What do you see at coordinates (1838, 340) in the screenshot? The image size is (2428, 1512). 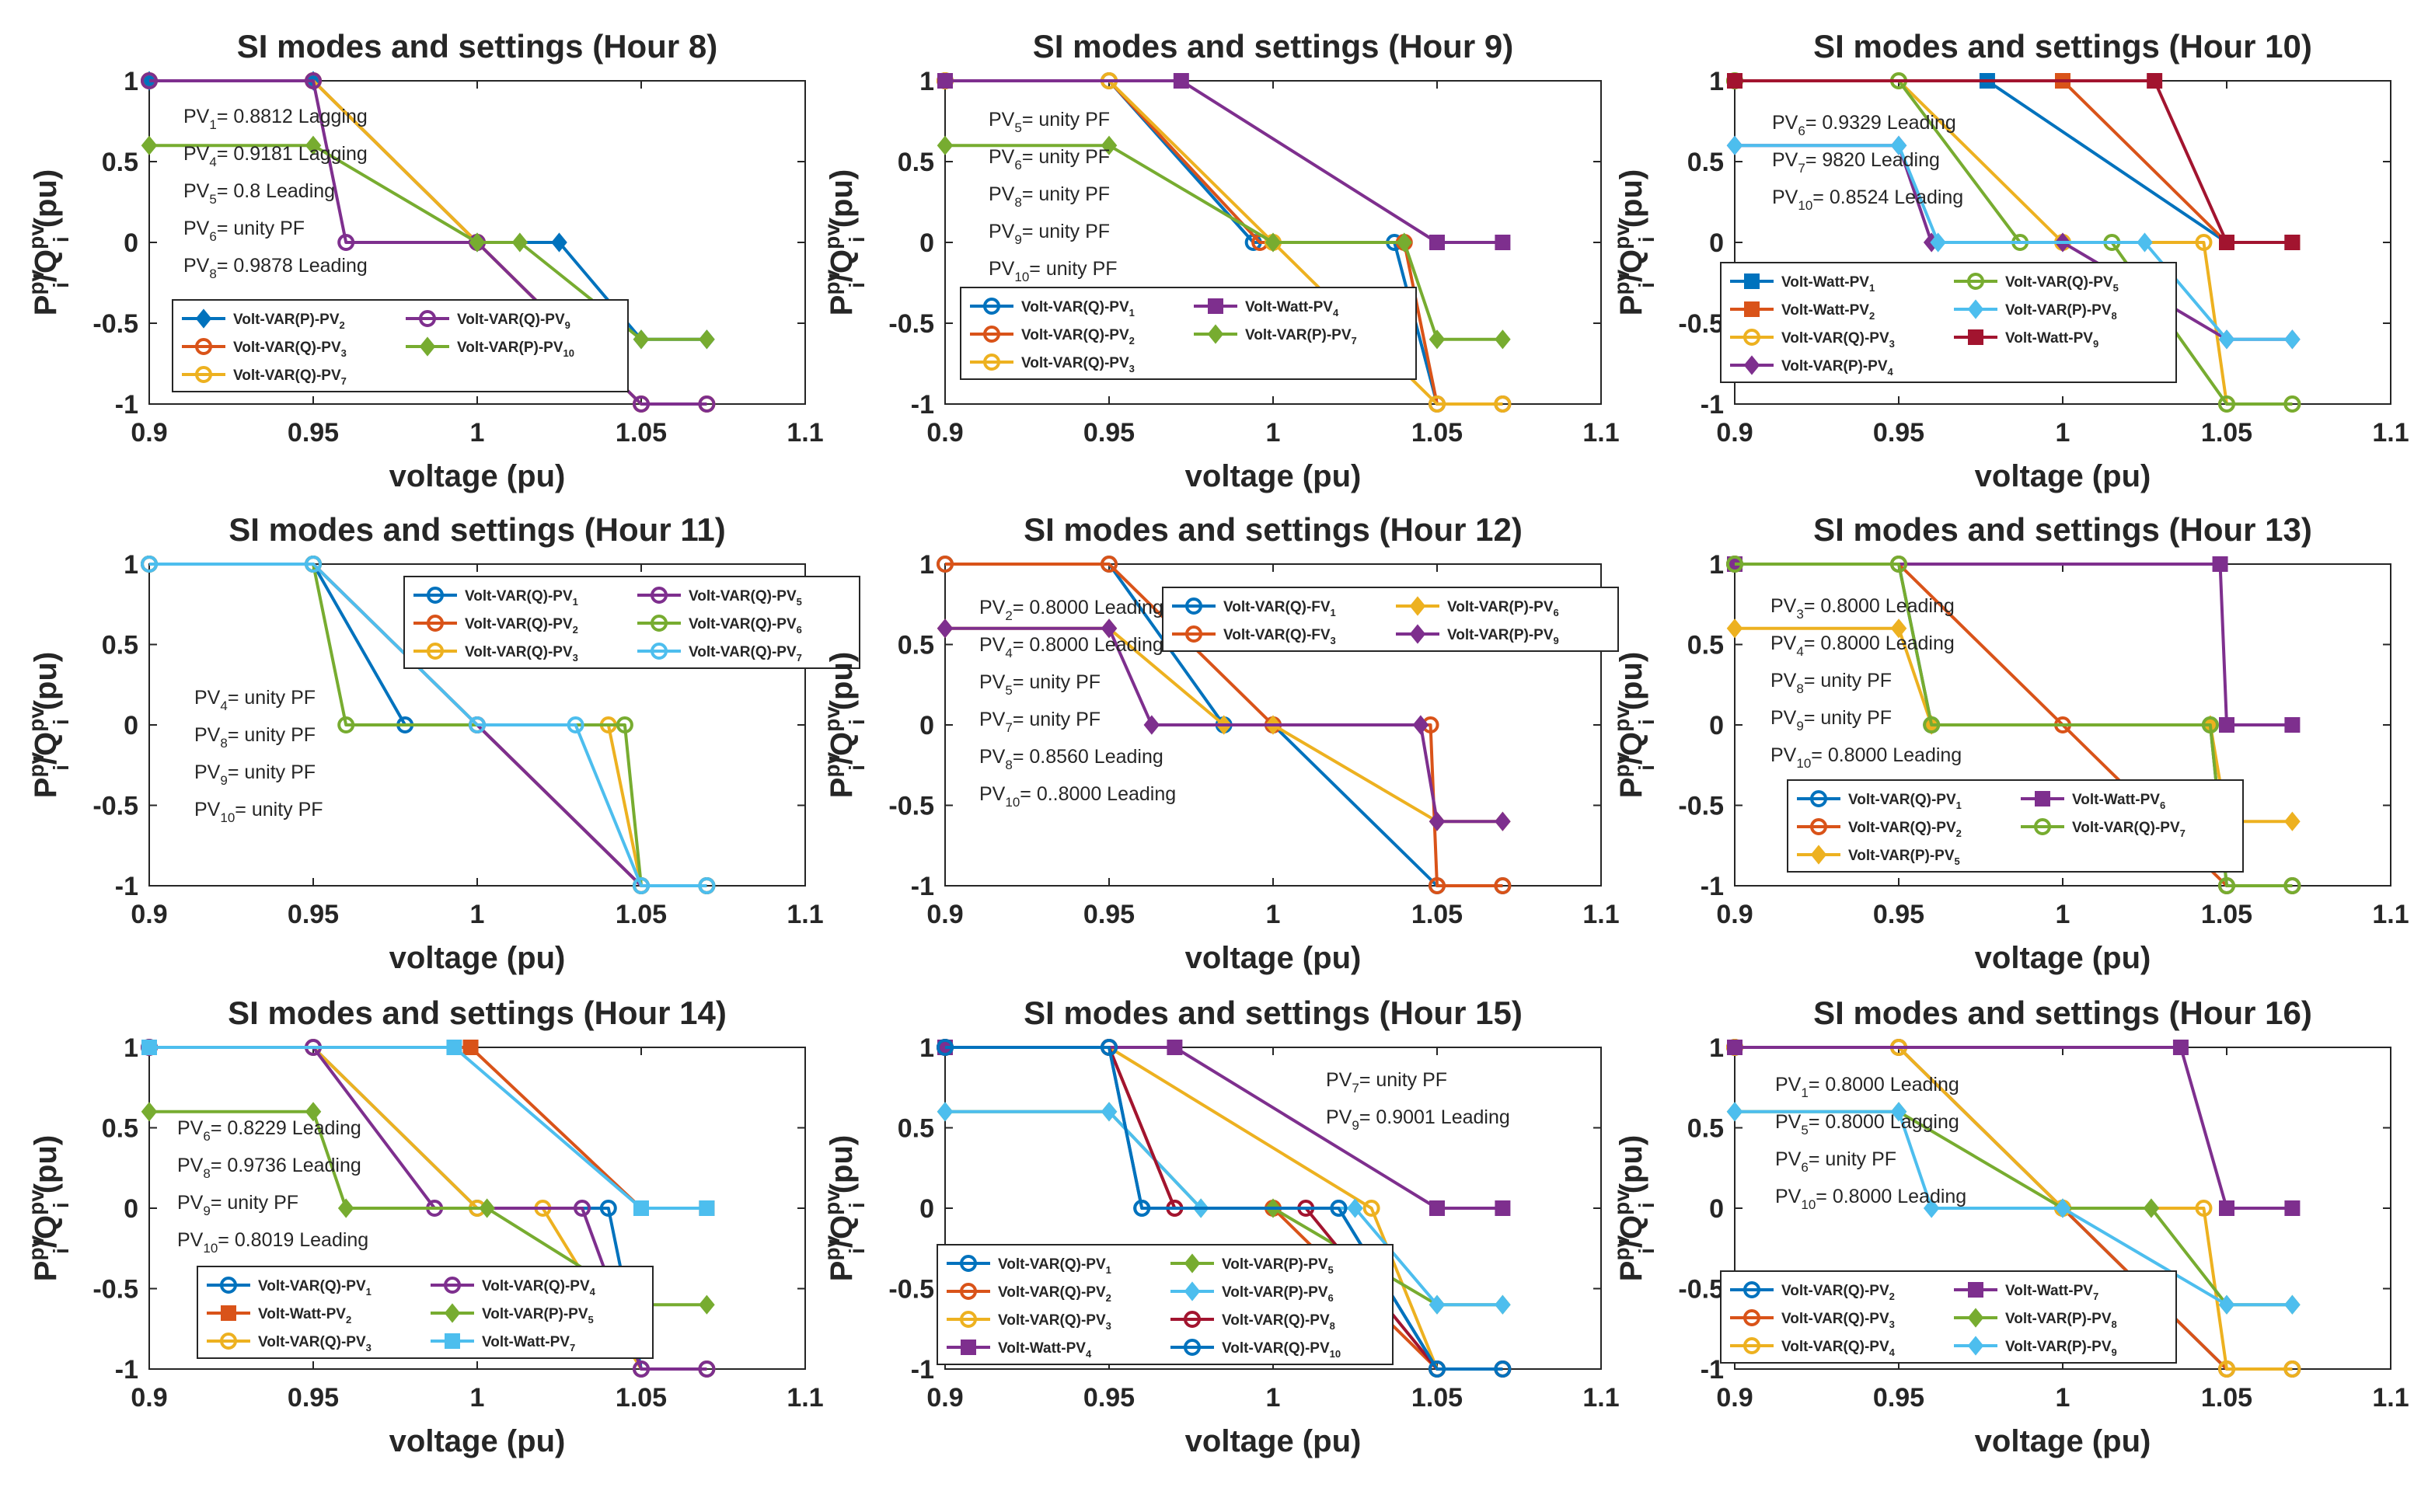 I see `legend-entry: Volt-VAR(Q)-PV3` at bounding box center [1838, 340].